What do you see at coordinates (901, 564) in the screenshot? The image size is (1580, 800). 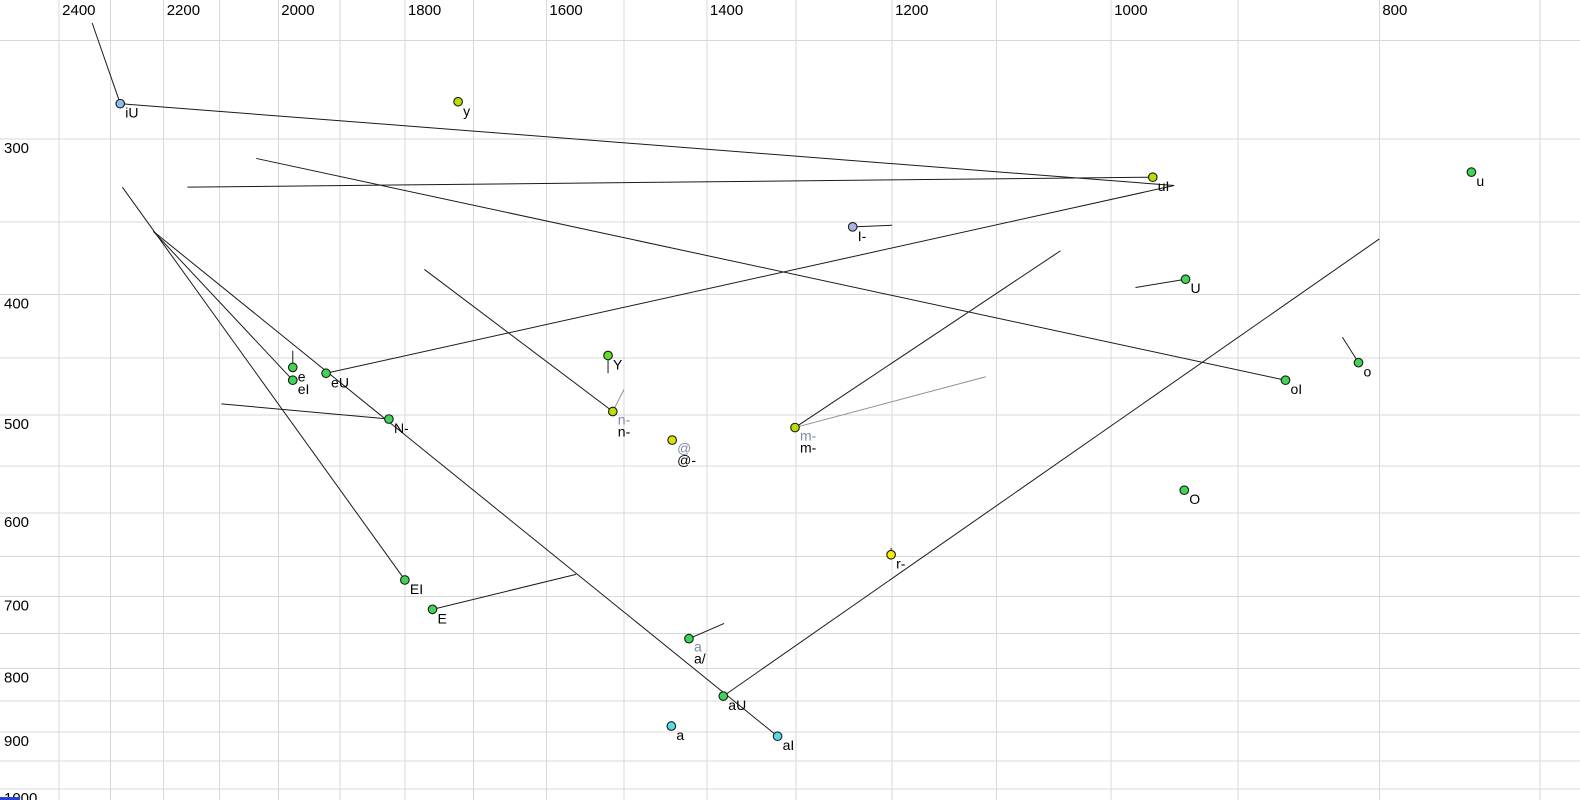 I see `label-r-: r-` at bounding box center [901, 564].